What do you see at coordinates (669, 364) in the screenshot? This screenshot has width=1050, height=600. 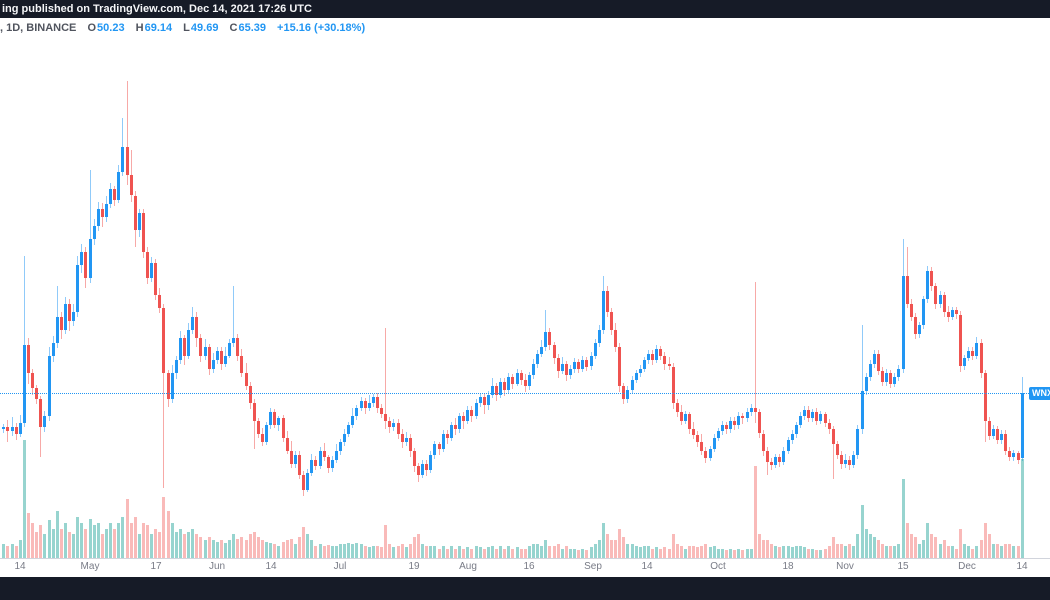 I see `candle-wick` at bounding box center [669, 364].